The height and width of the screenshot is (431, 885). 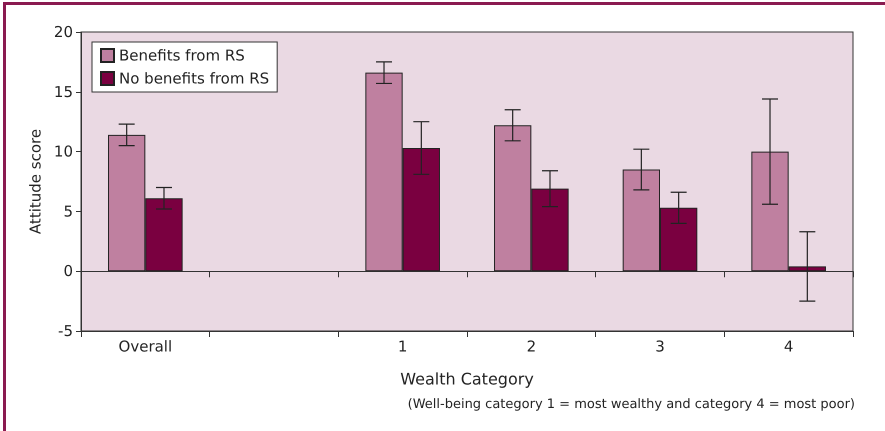 What do you see at coordinates (63, 91) in the screenshot?
I see `y-tick-label: 15` at bounding box center [63, 91].